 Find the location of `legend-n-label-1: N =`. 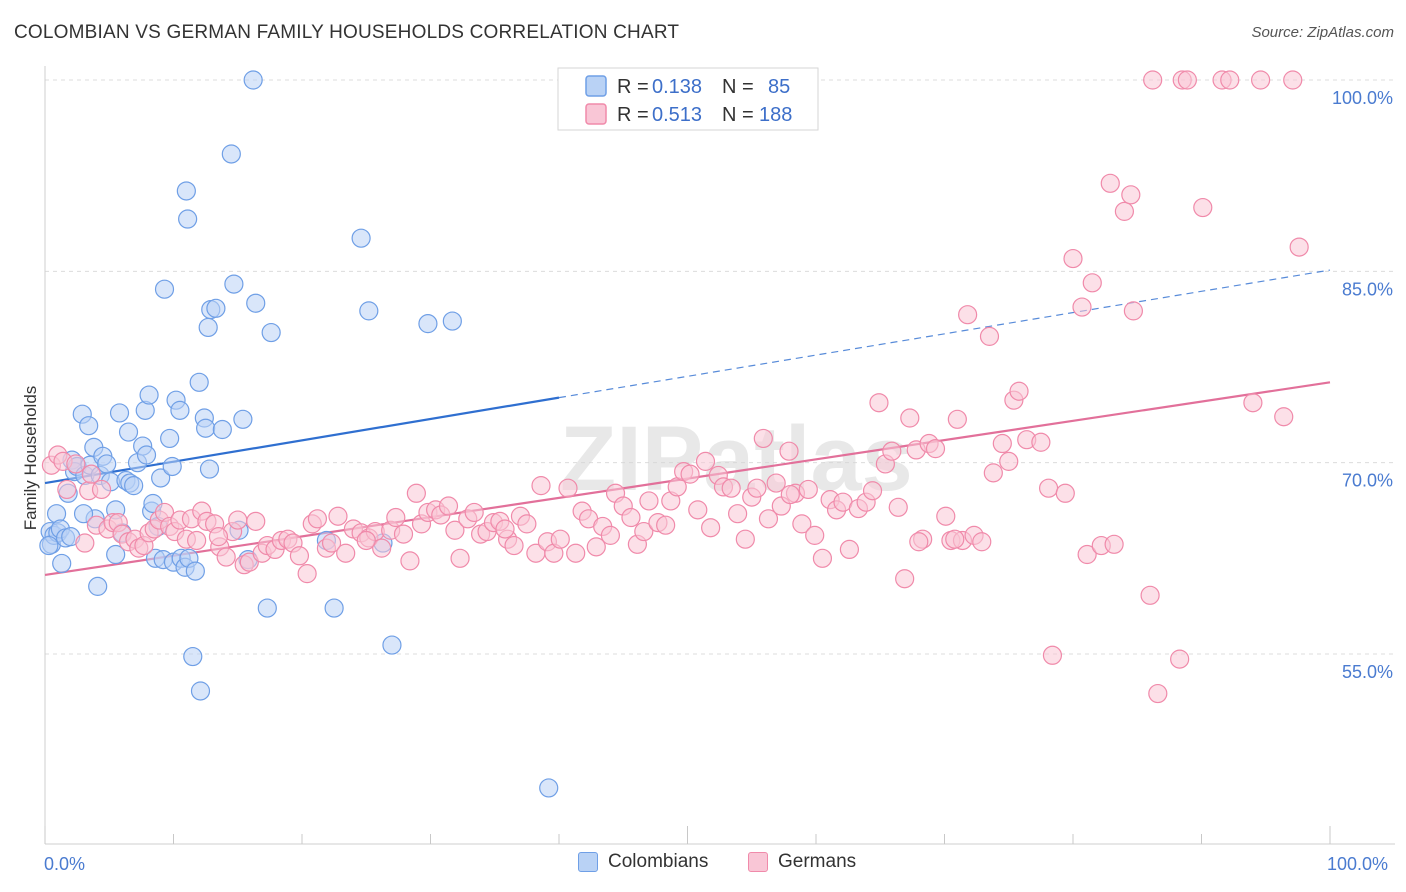

legend-n-label-1: N = is located at coordinates (738, 87).